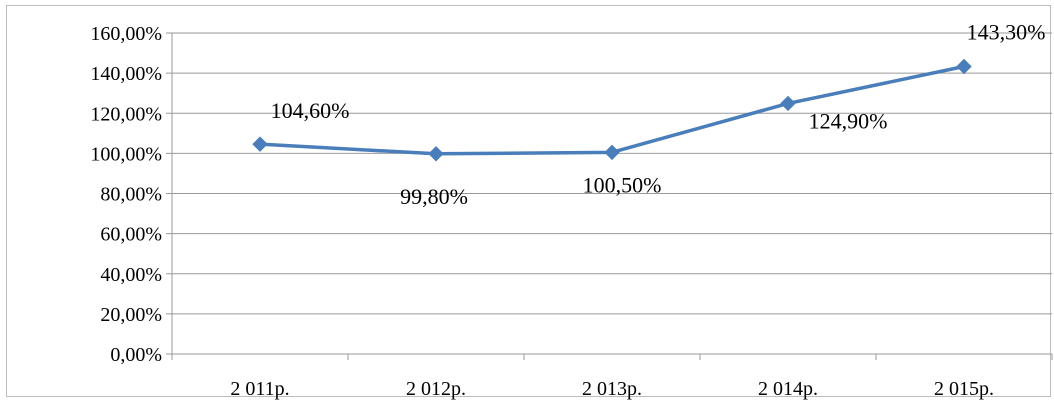 The width and height of the screenshot is (1054, 400). Describe the element at coordinates (1006, 32) in the screenshot. I see `data-label: 143,30%` at that location.